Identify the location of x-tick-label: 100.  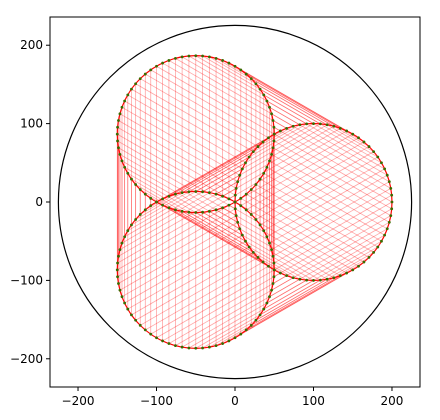
(313, 401).